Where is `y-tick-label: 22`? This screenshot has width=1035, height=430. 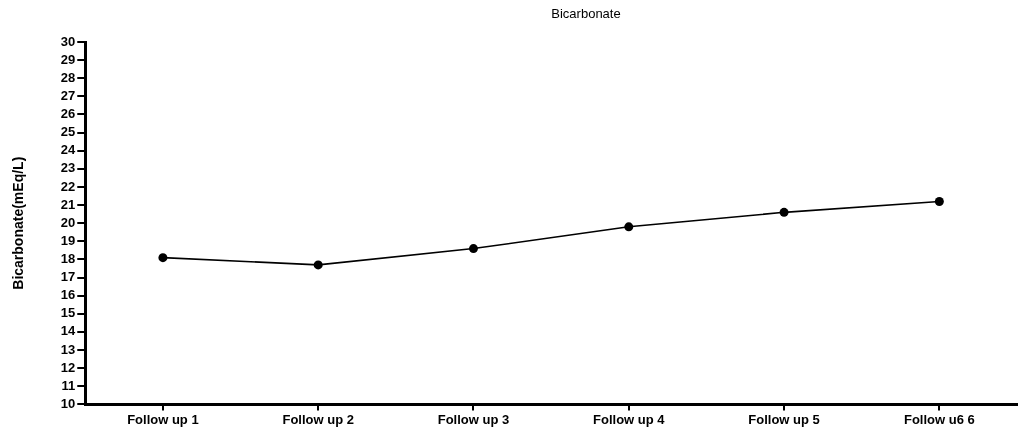
y-tick-label: 22 is located at coordinates (68, 186).